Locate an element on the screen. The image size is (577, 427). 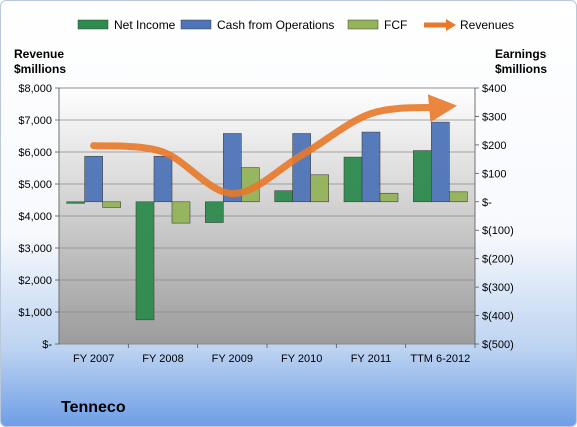
legend-label-revenues: Revenues is located at coordinates (487, 25).